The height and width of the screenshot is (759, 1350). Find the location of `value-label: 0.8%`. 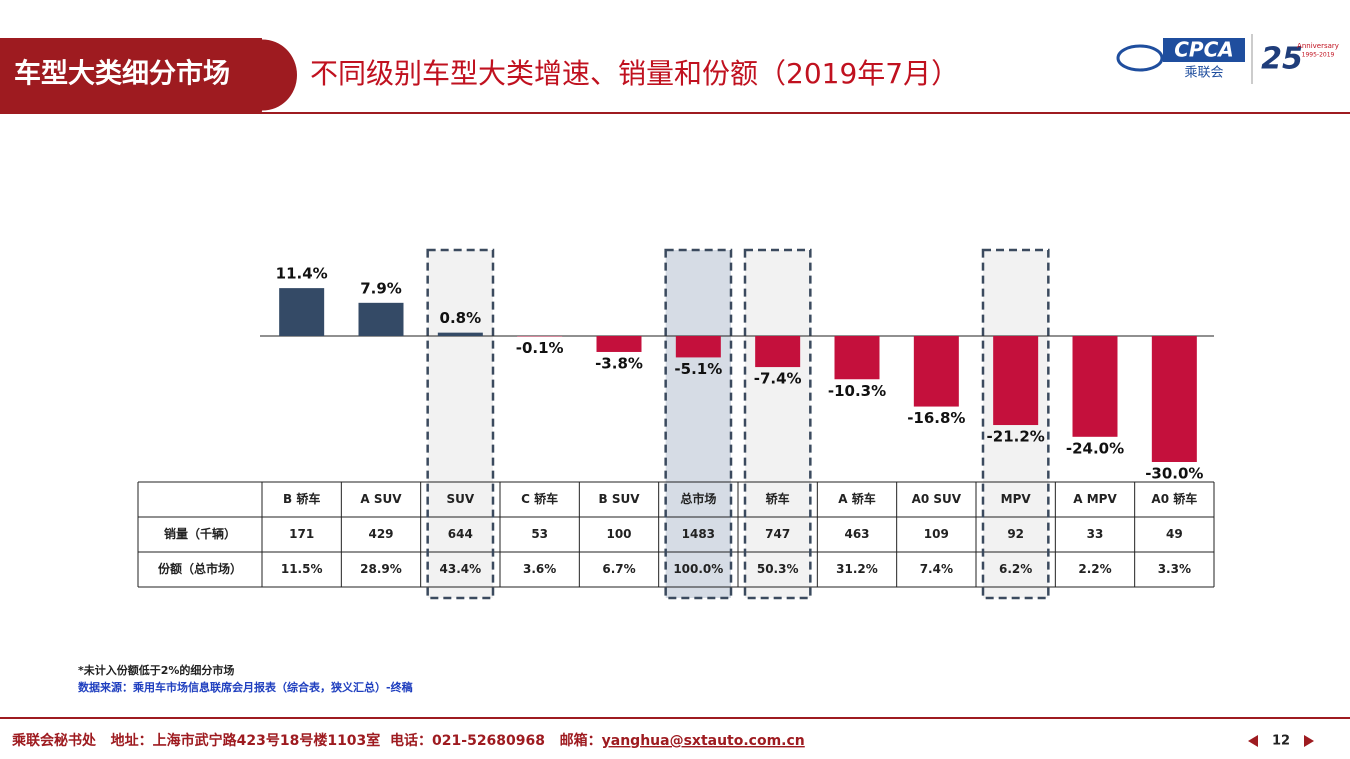

value-label: 0.8% is located at coordinates (461, 318).